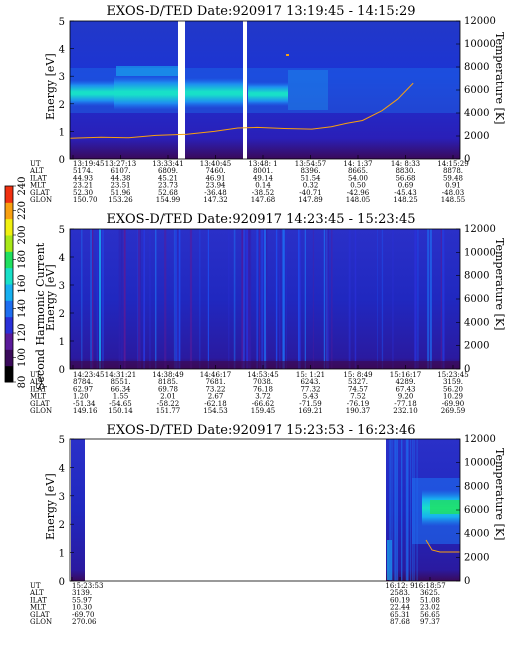 The height and width of the screenshot is (649, 505). Describe the element at coordinates (358, 411) in the screenshot. I see `annotation-cell: 190.37` at that location.